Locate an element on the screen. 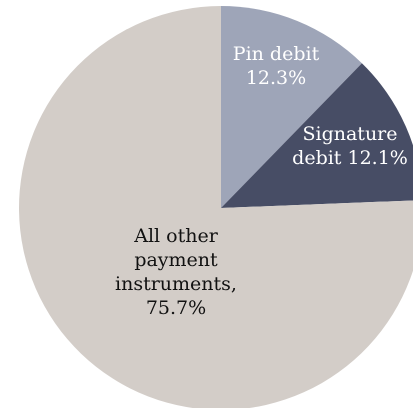  pie-label-line: Signature is located at coordinates (349, 134).